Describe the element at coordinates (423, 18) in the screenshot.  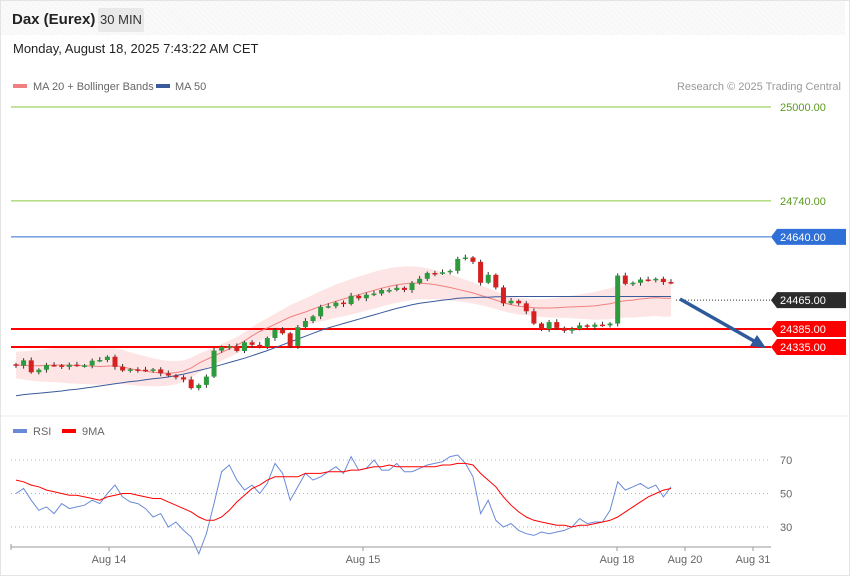
I see `chart-header: Dax (Eurex) 30 MIN` at that location.